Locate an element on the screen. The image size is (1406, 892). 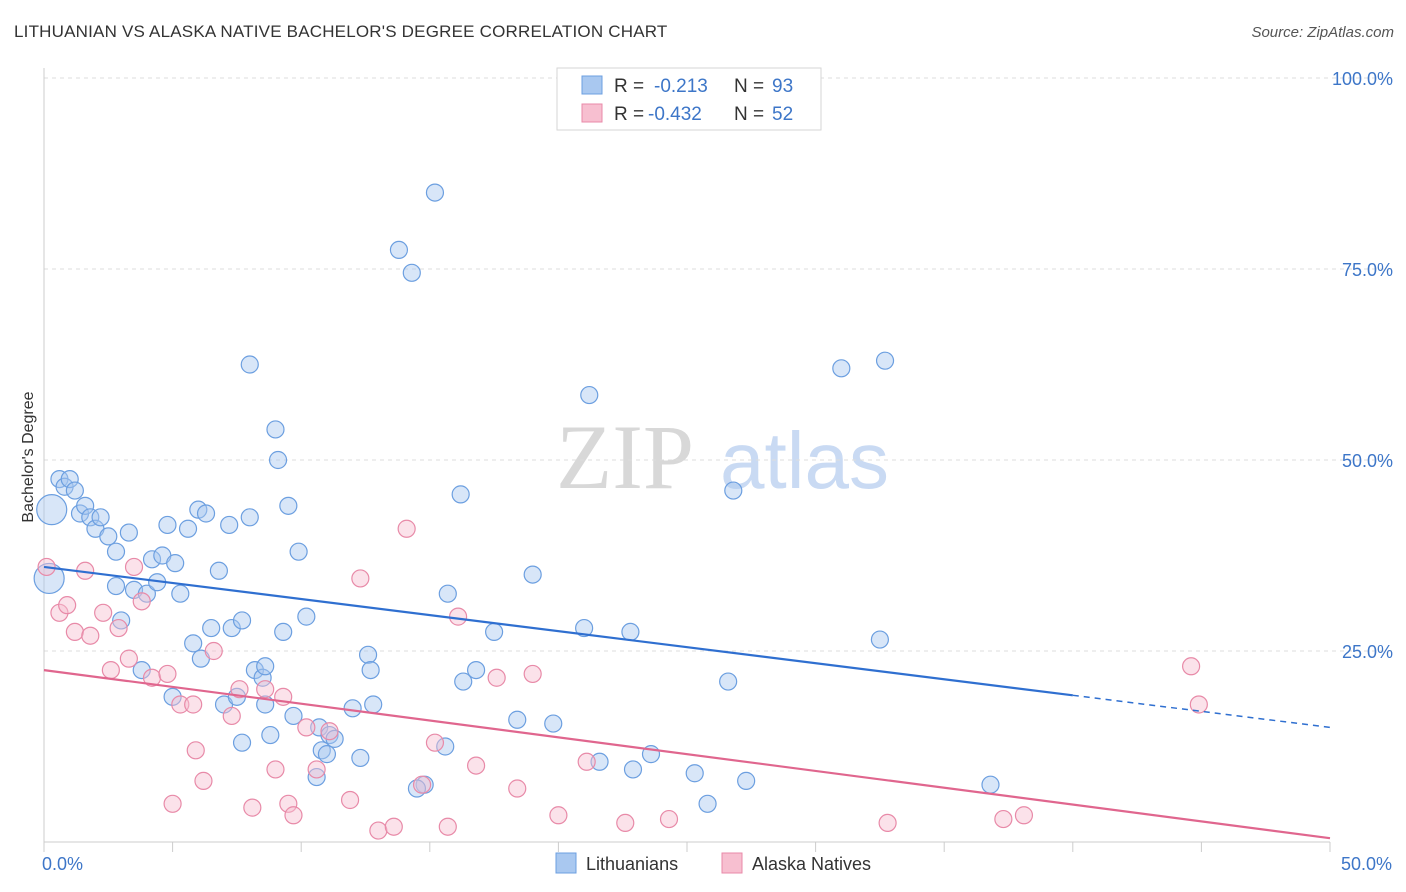
y-tick-label: 25.0% is located at coordinates (1367, 652).